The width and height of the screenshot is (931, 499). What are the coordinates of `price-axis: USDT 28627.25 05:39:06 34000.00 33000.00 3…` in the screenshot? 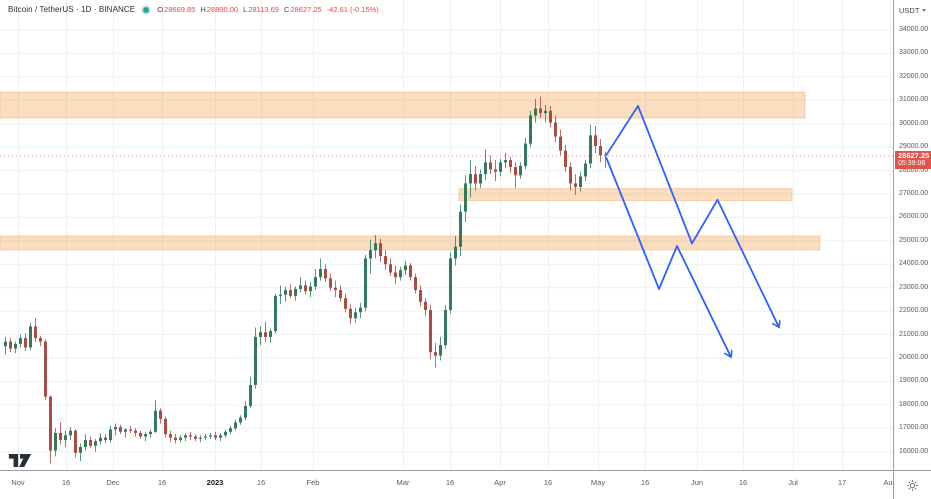 It's located at (912, 235).